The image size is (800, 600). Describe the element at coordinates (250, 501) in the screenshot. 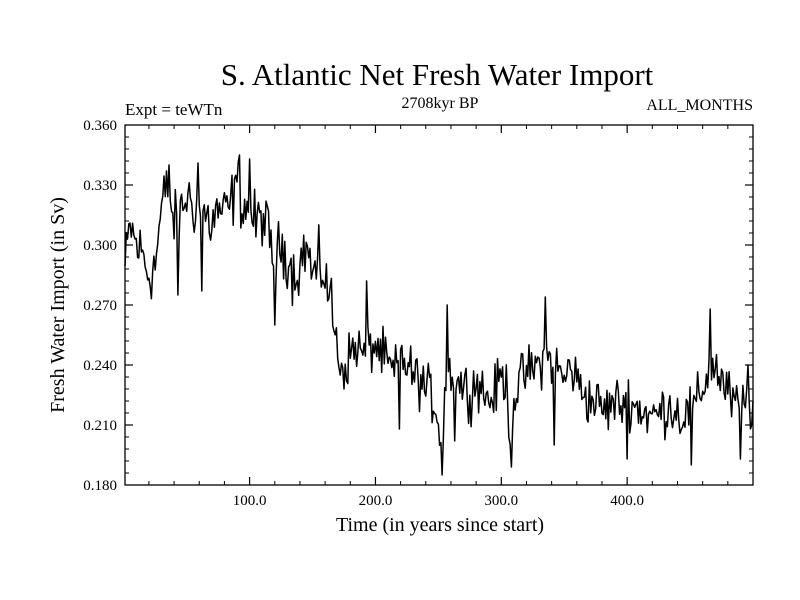

I see `x-tick-label: 100.0` at that location.